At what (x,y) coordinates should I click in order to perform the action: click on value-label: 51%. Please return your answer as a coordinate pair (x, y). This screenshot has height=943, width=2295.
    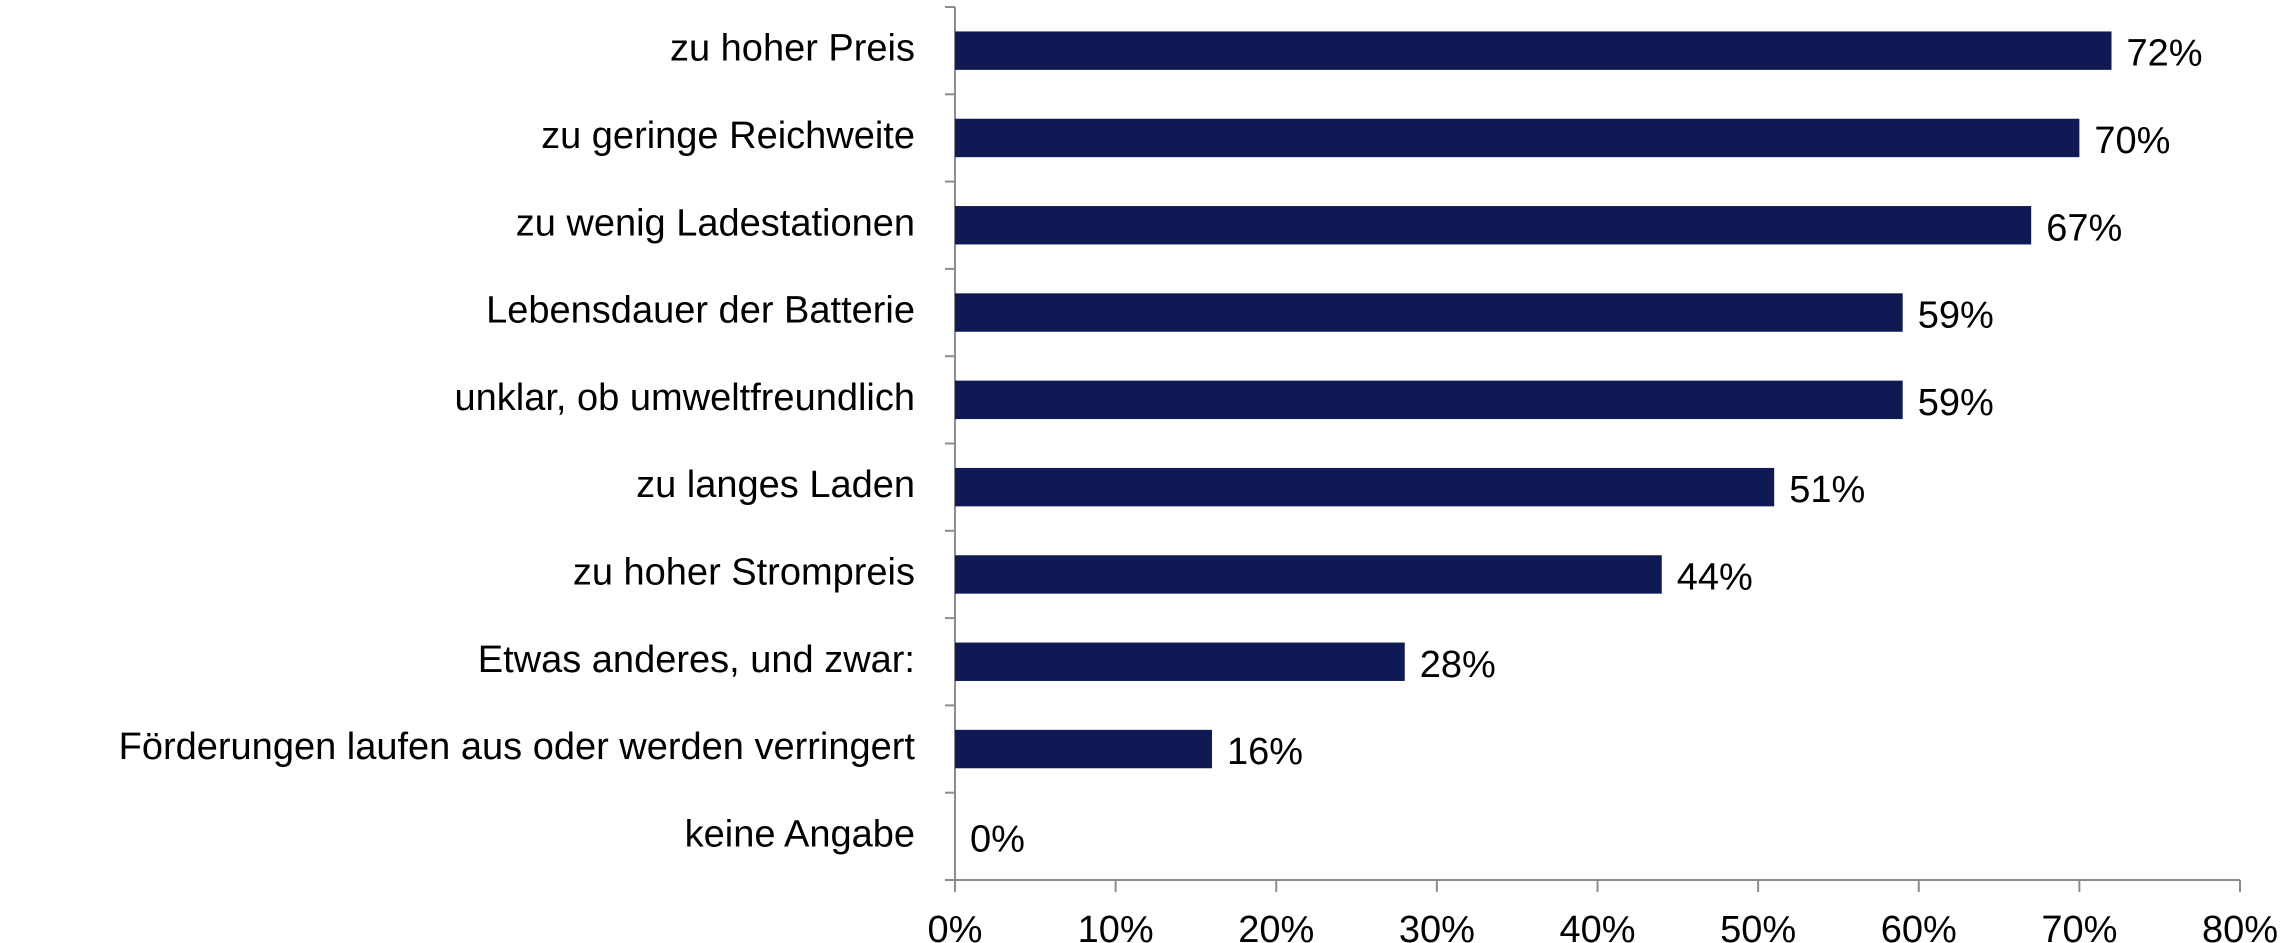
    Looking at the image, I should click on (1827, 490).